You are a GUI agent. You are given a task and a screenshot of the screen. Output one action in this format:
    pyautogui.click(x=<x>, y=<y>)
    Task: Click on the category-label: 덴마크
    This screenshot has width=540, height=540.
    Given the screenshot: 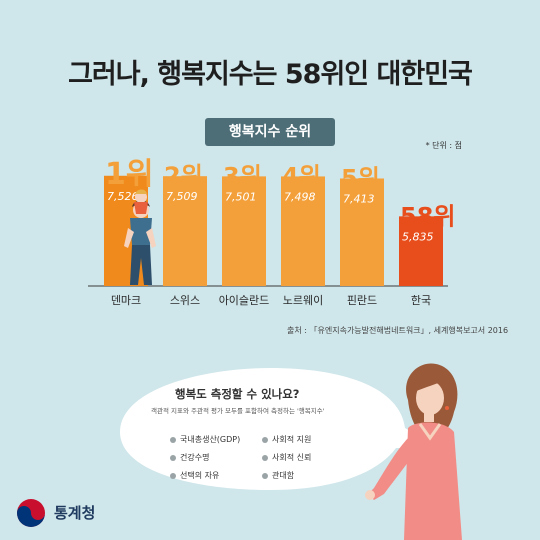 What is the action you would take?
    pyautogui.click(x=126, y=300)
    